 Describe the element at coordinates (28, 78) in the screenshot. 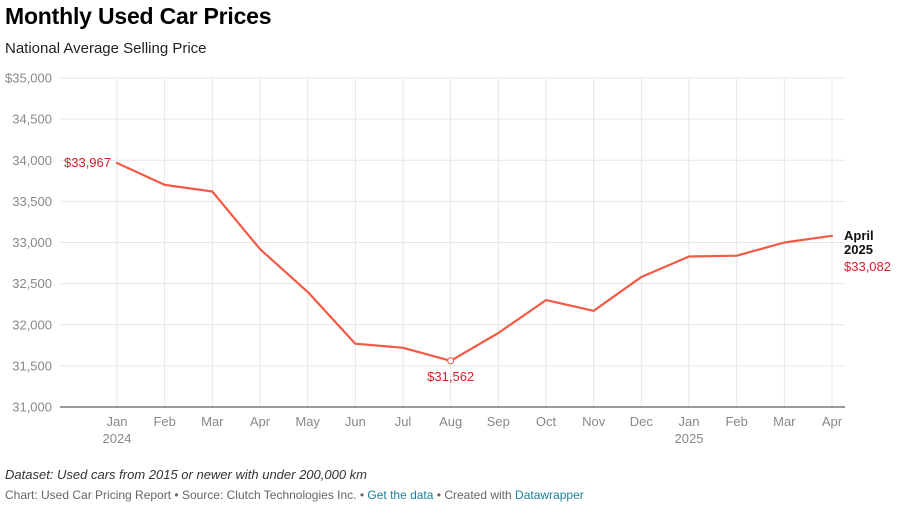

I see `y-tick-label: $35,000` at that location.